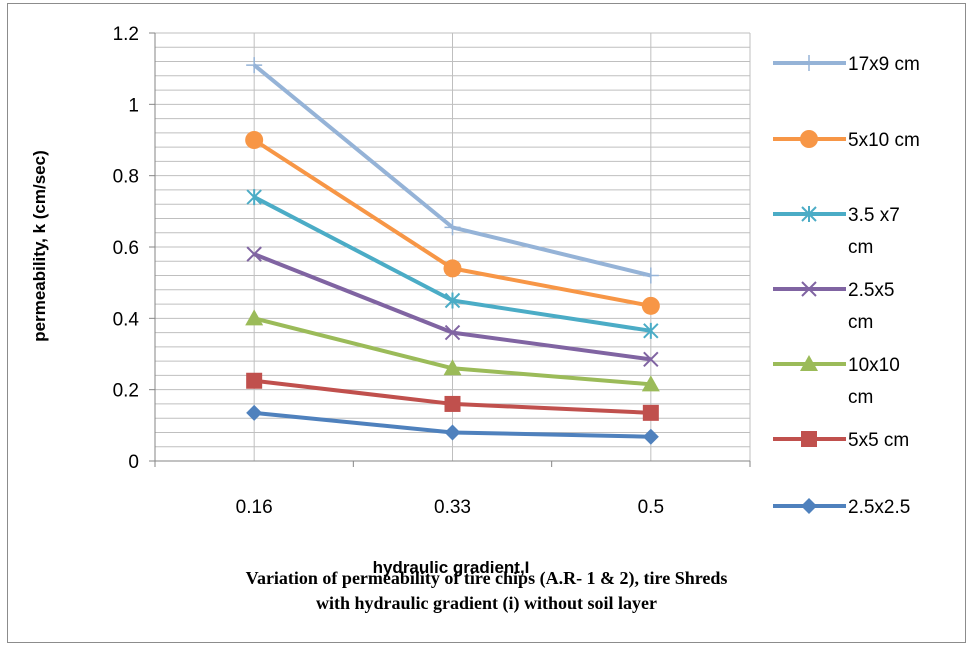 This screenshot has width=973, height=646. I want to click on x-tick-label: 0.33, so click(452, 507).